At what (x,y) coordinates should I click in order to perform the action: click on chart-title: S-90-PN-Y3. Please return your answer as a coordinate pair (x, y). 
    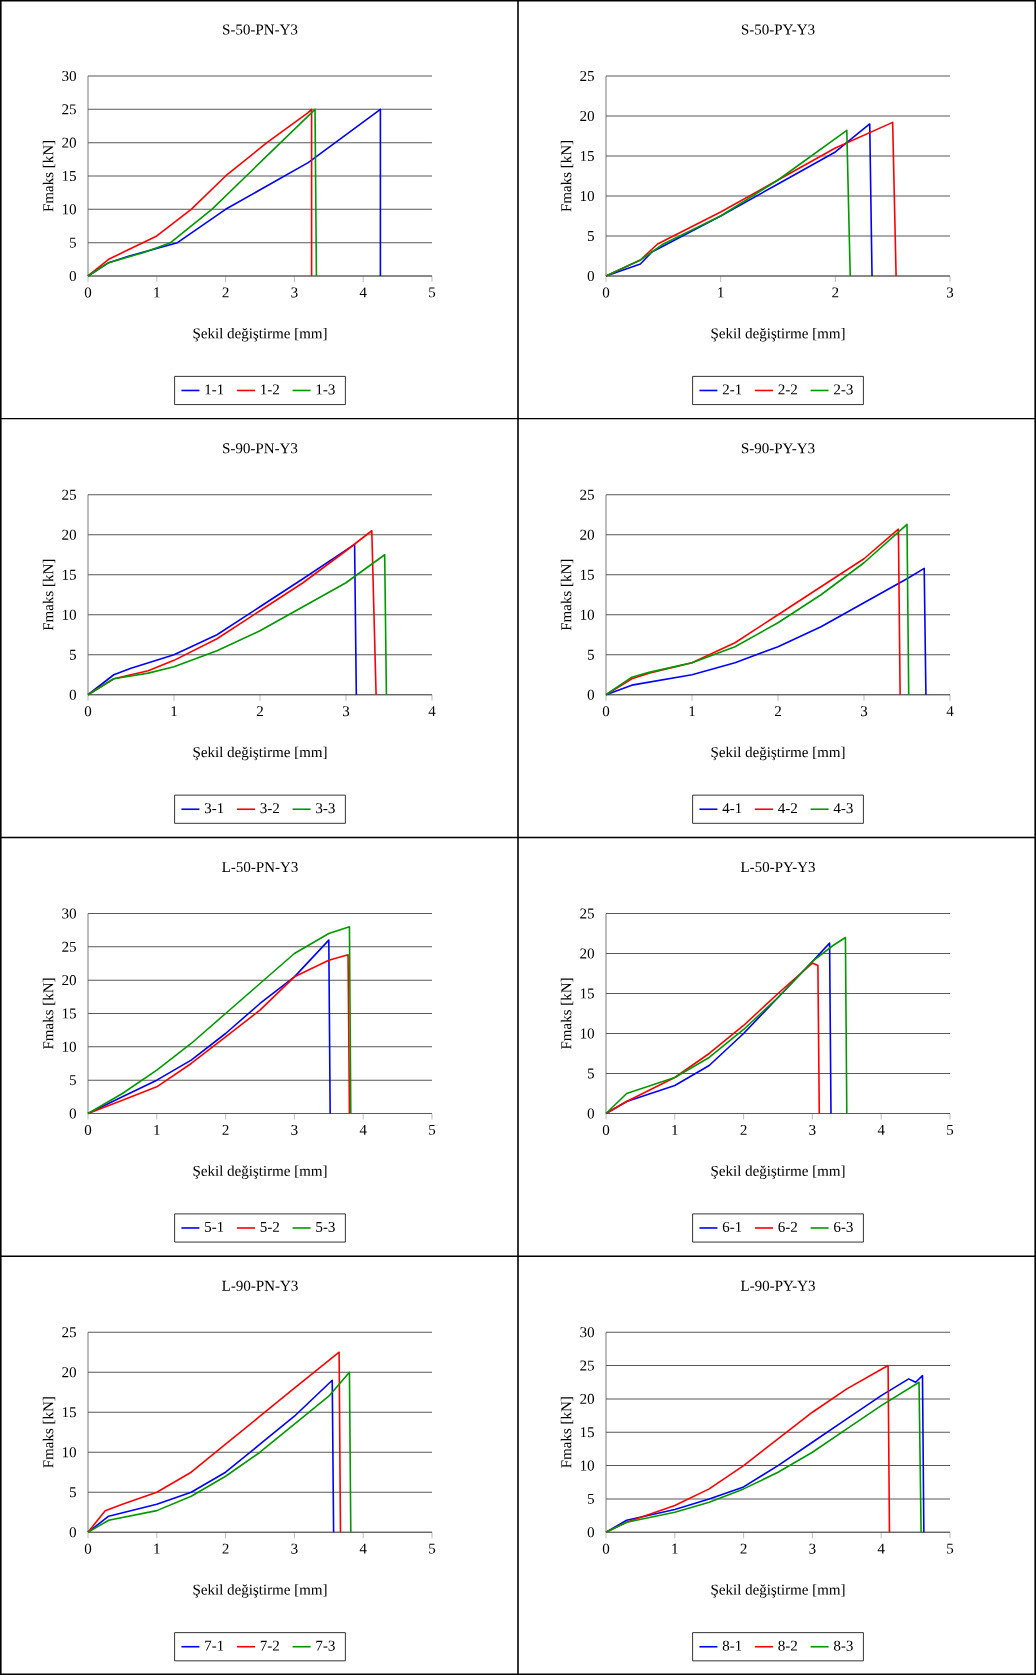
    Looking at the image, I should click on (260, 448).